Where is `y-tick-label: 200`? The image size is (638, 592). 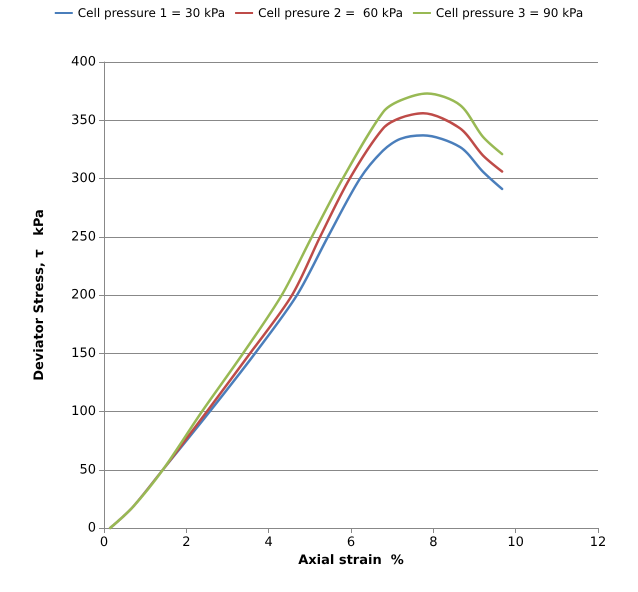 y-tick-label: 200 is located at coordinates (83, 295).